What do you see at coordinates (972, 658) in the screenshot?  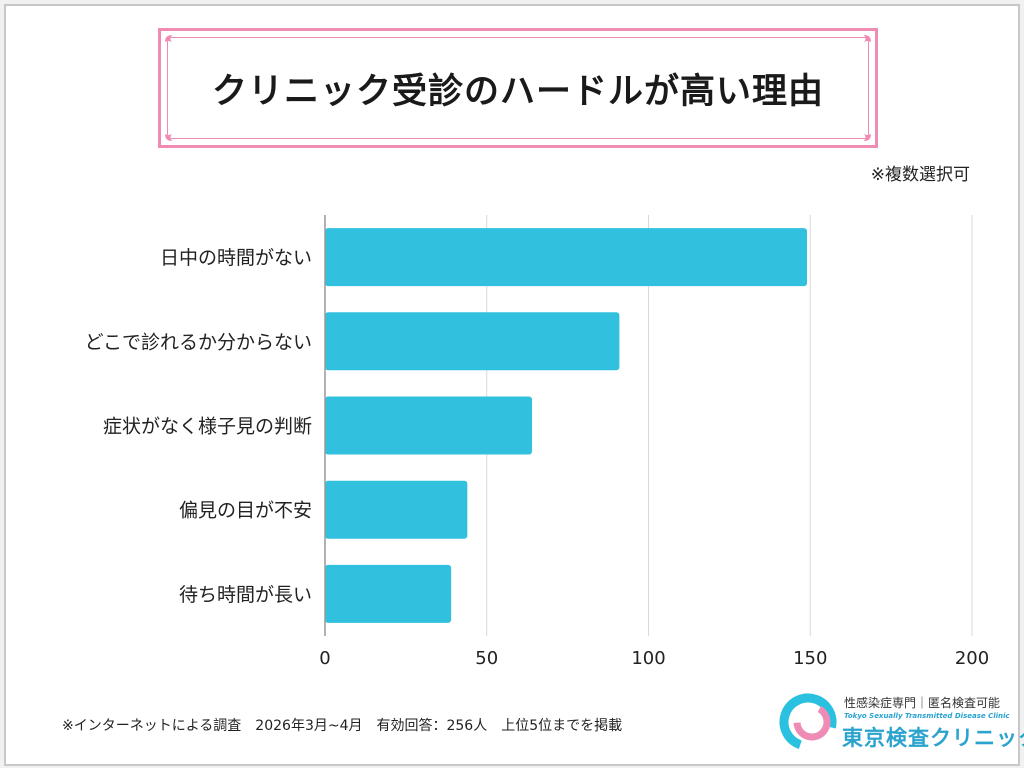 I see `x-tick-label: 200` at bounding box center [972, 658].